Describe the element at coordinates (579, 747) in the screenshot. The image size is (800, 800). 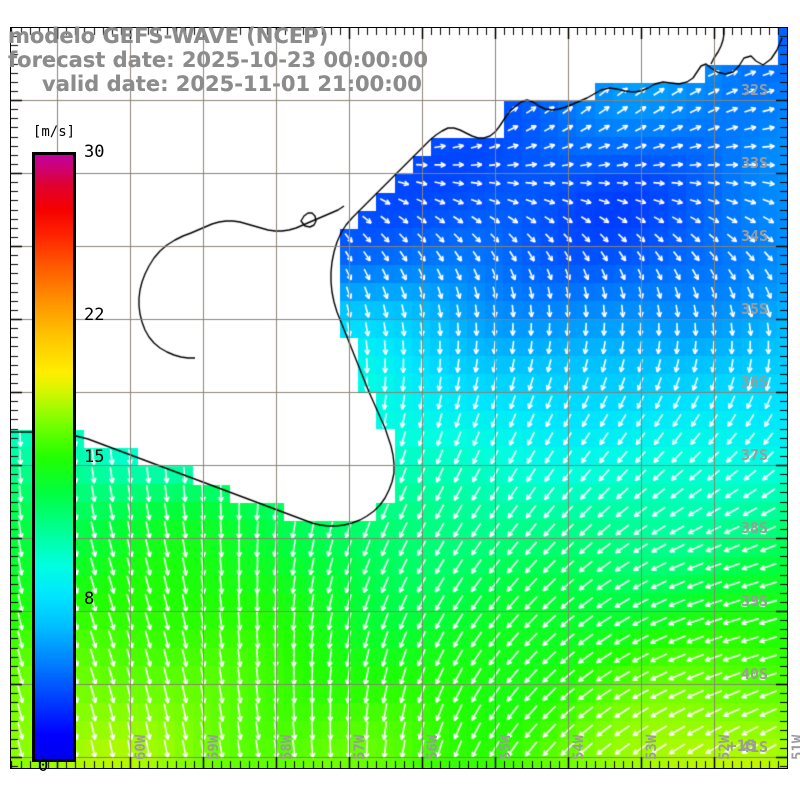
I see `lon-label-54W: 54W` at that location.